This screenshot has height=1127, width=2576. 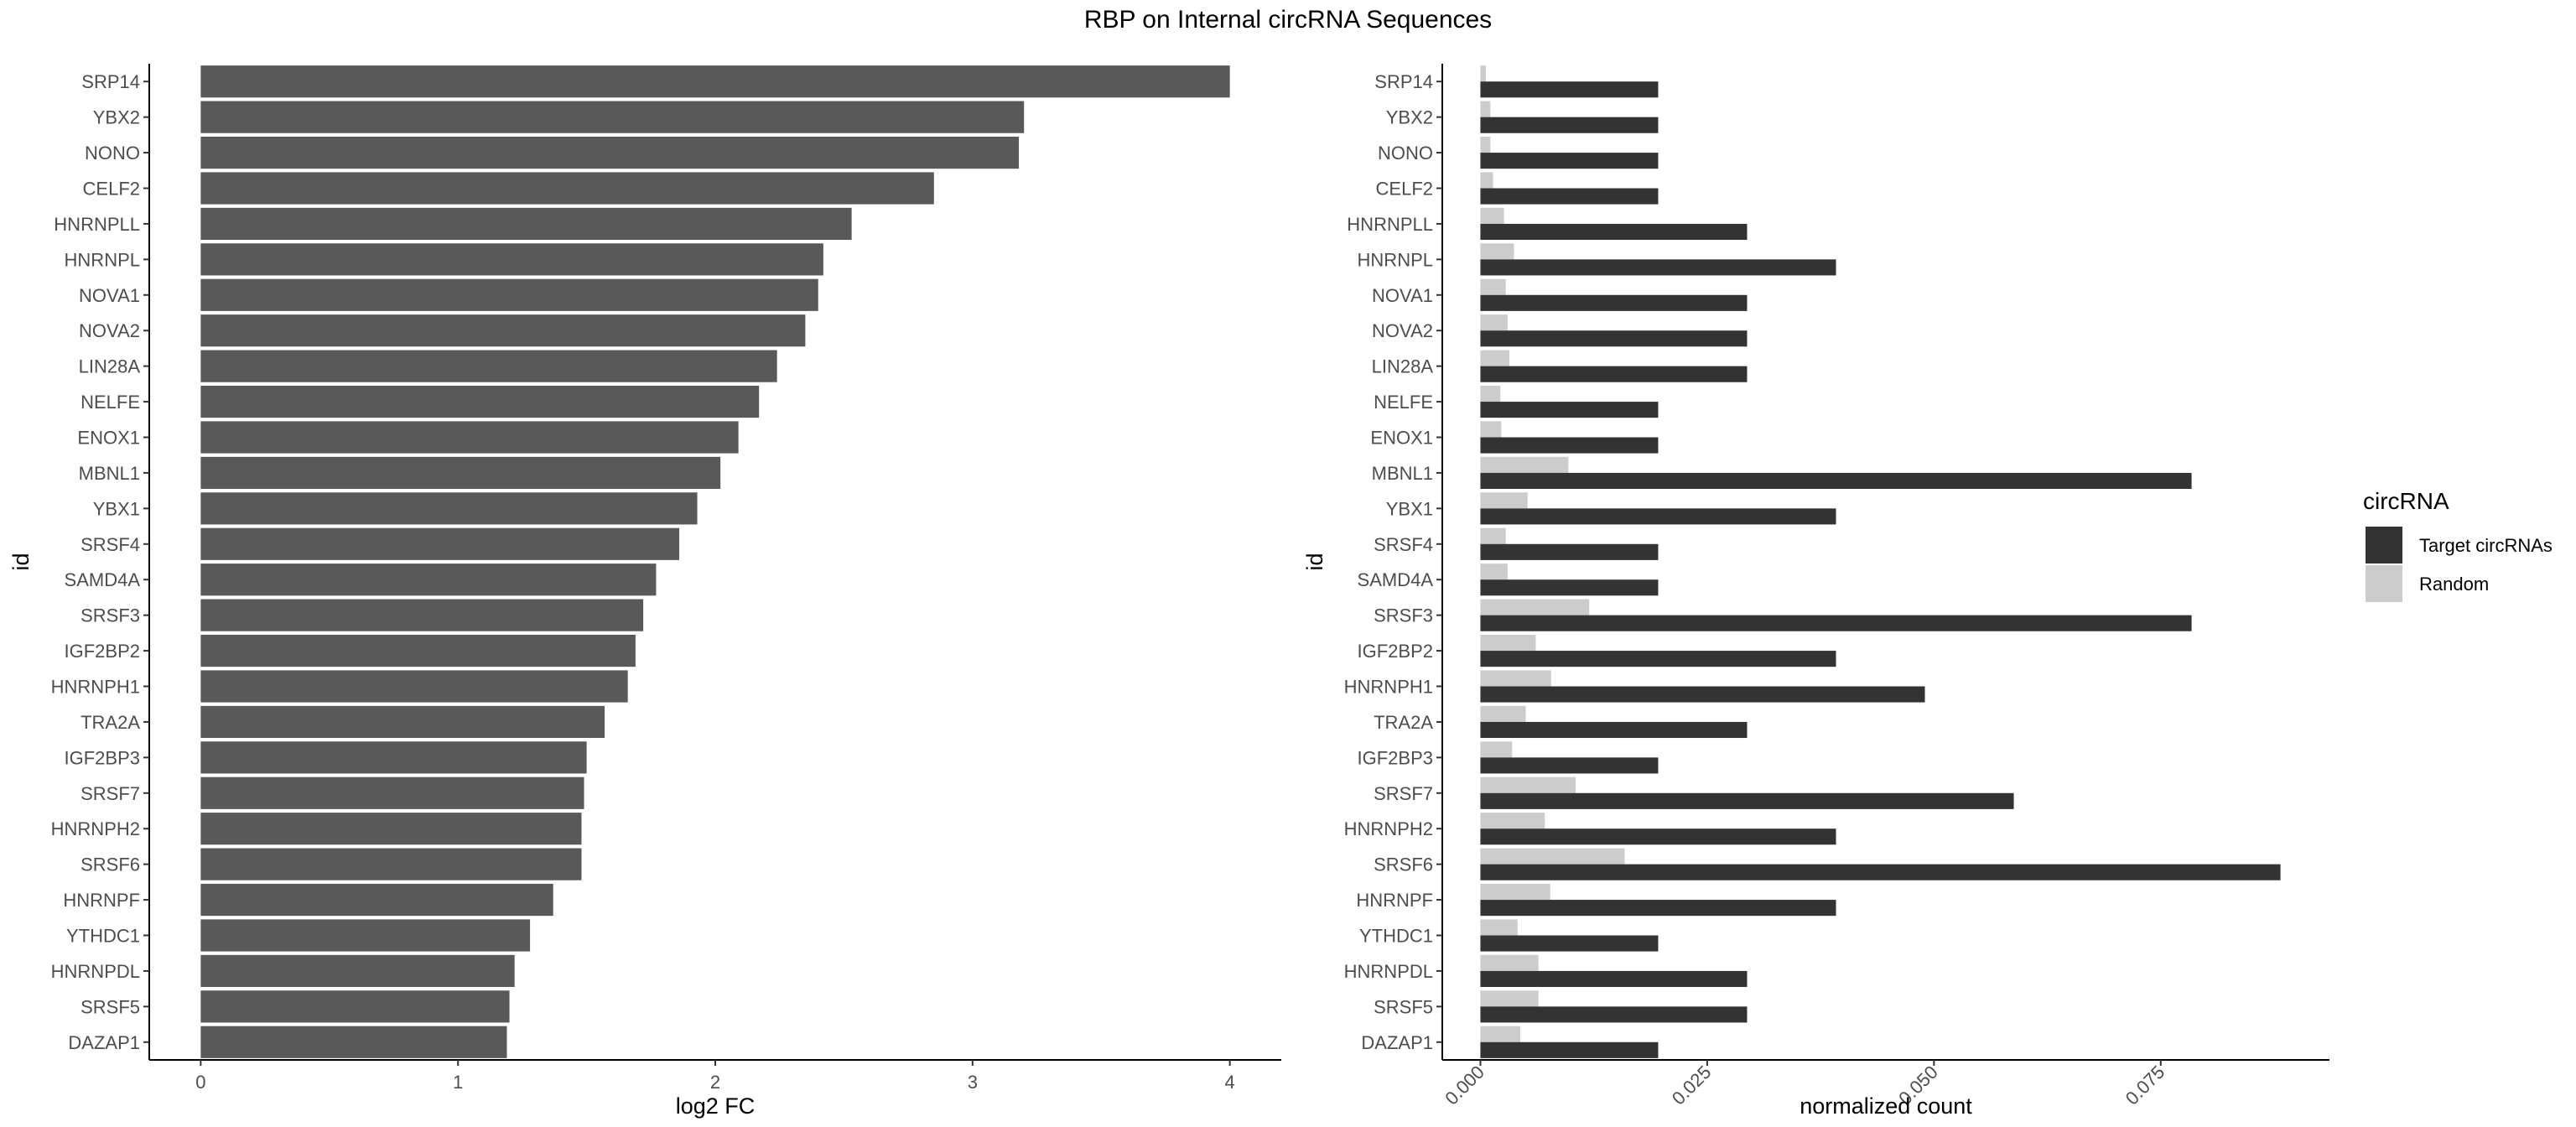 What do you see at coordinates (715, 1082) in the screenshot?
I see `x-tick-label: 2` at bounding box center [715, 1082].